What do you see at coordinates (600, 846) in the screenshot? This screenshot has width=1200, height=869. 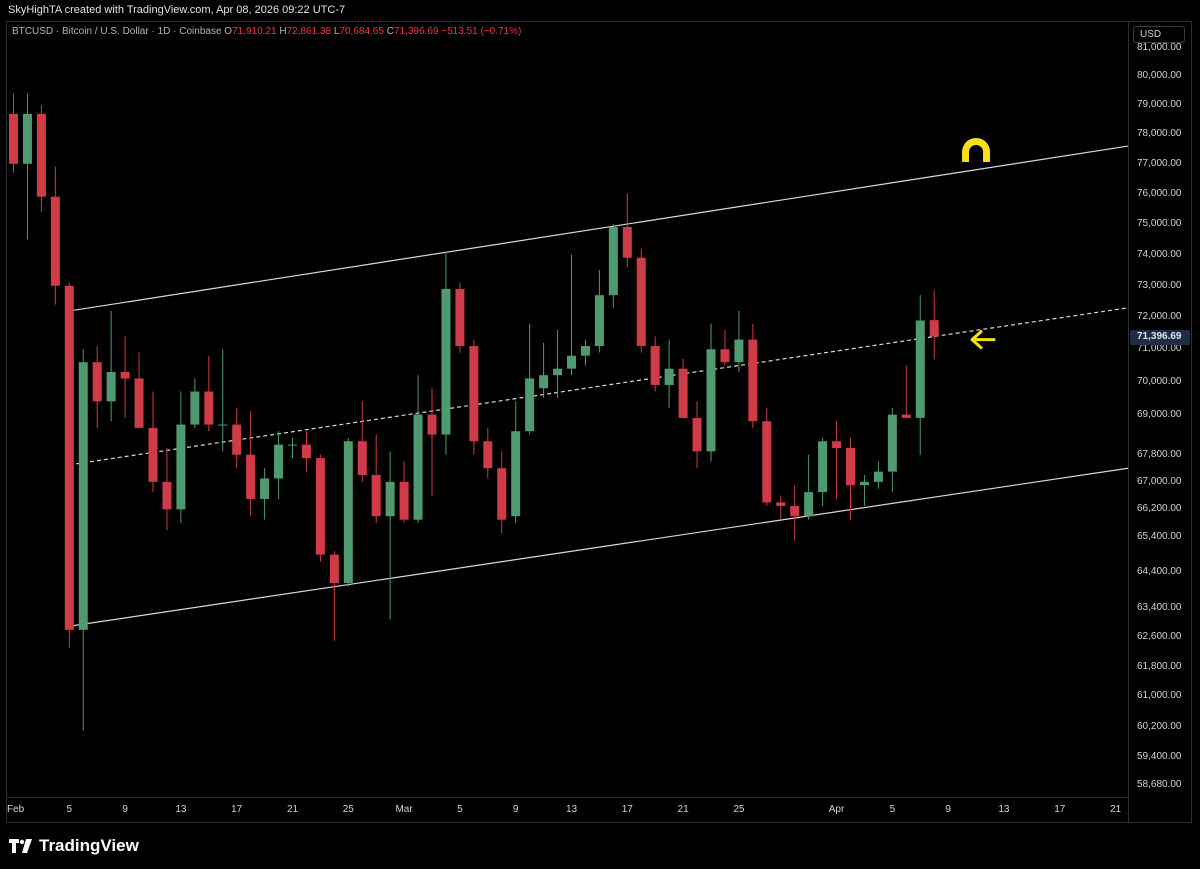 I see `footer` at bounding box center [600, 846].